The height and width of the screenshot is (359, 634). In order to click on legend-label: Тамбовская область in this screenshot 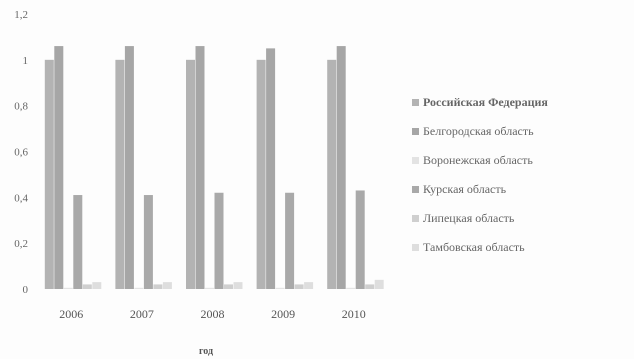, I will do `click(474, 246)`.